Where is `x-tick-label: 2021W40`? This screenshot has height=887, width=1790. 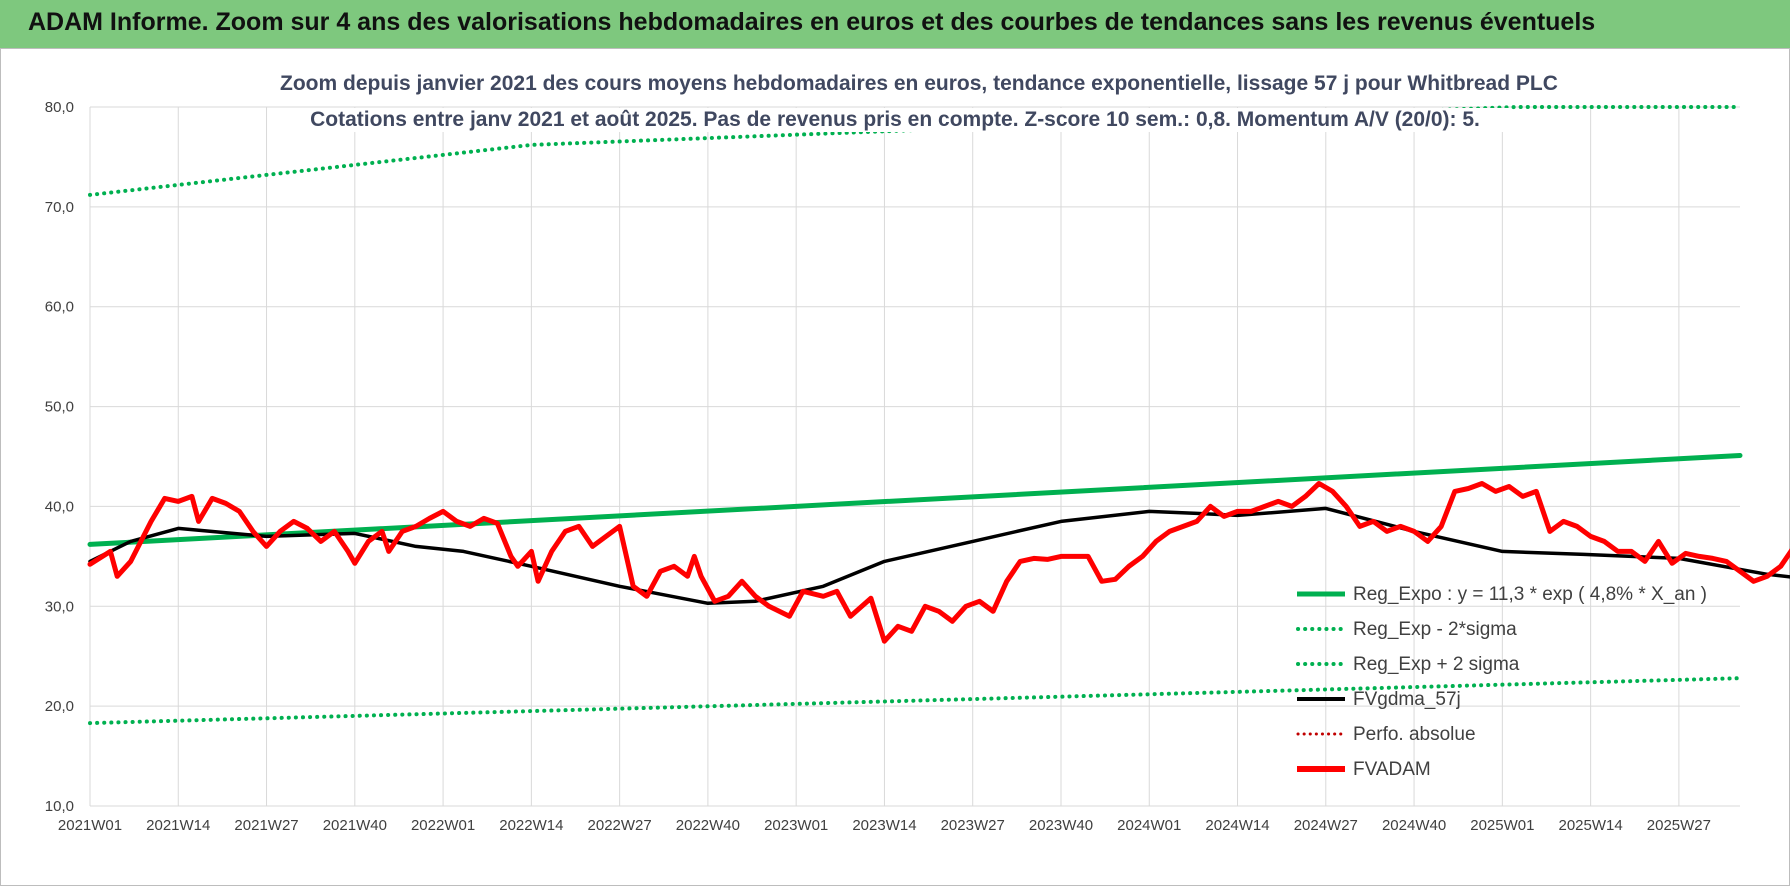
x-tick-label: 2021W40 is located at coordinates (355, 825).